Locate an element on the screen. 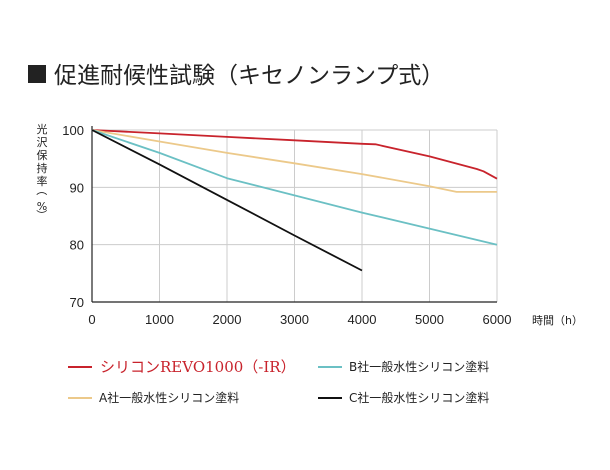 The width and height of the screenshot is (610, 470). chart-title: 促進耐候性試験（キセノンランプ式） is located at coordinates (236, 76).